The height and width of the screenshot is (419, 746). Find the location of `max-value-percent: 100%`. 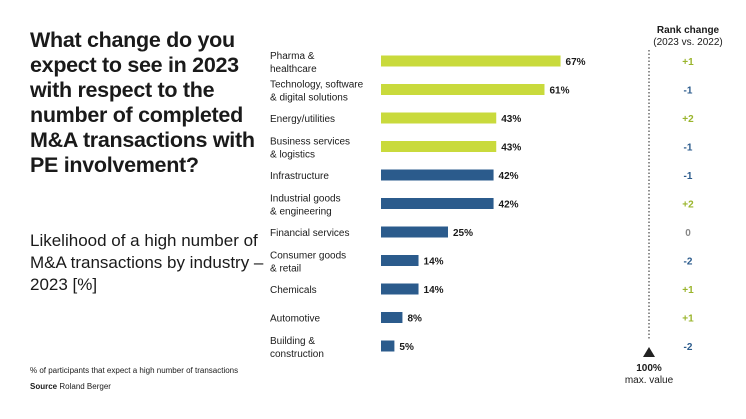

max-value-percent: 100% is located at coordinates (649, 368).